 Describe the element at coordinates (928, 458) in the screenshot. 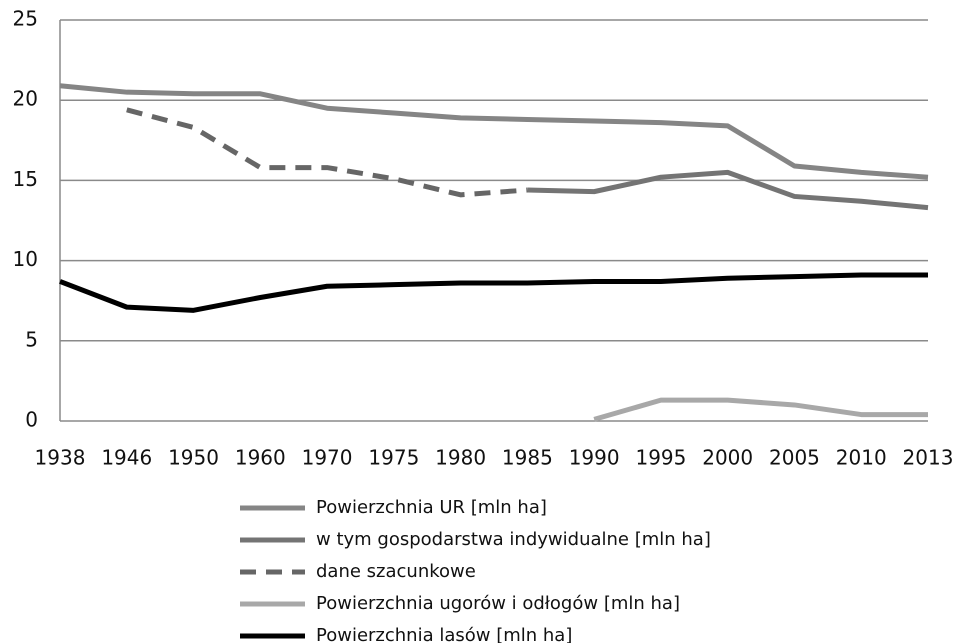

I see `x-tick-label: 2013` at that location.